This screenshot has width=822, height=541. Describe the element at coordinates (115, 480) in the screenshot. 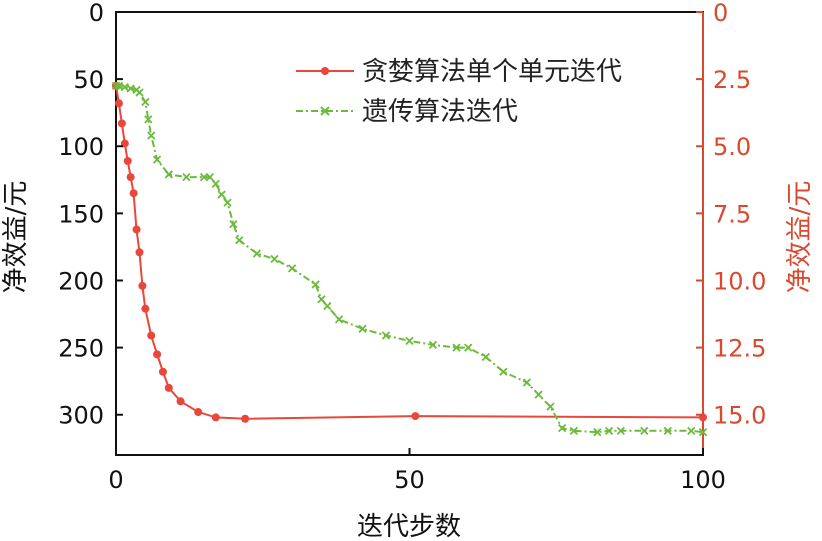

I see `x-tick-label-0: 0` at that location.